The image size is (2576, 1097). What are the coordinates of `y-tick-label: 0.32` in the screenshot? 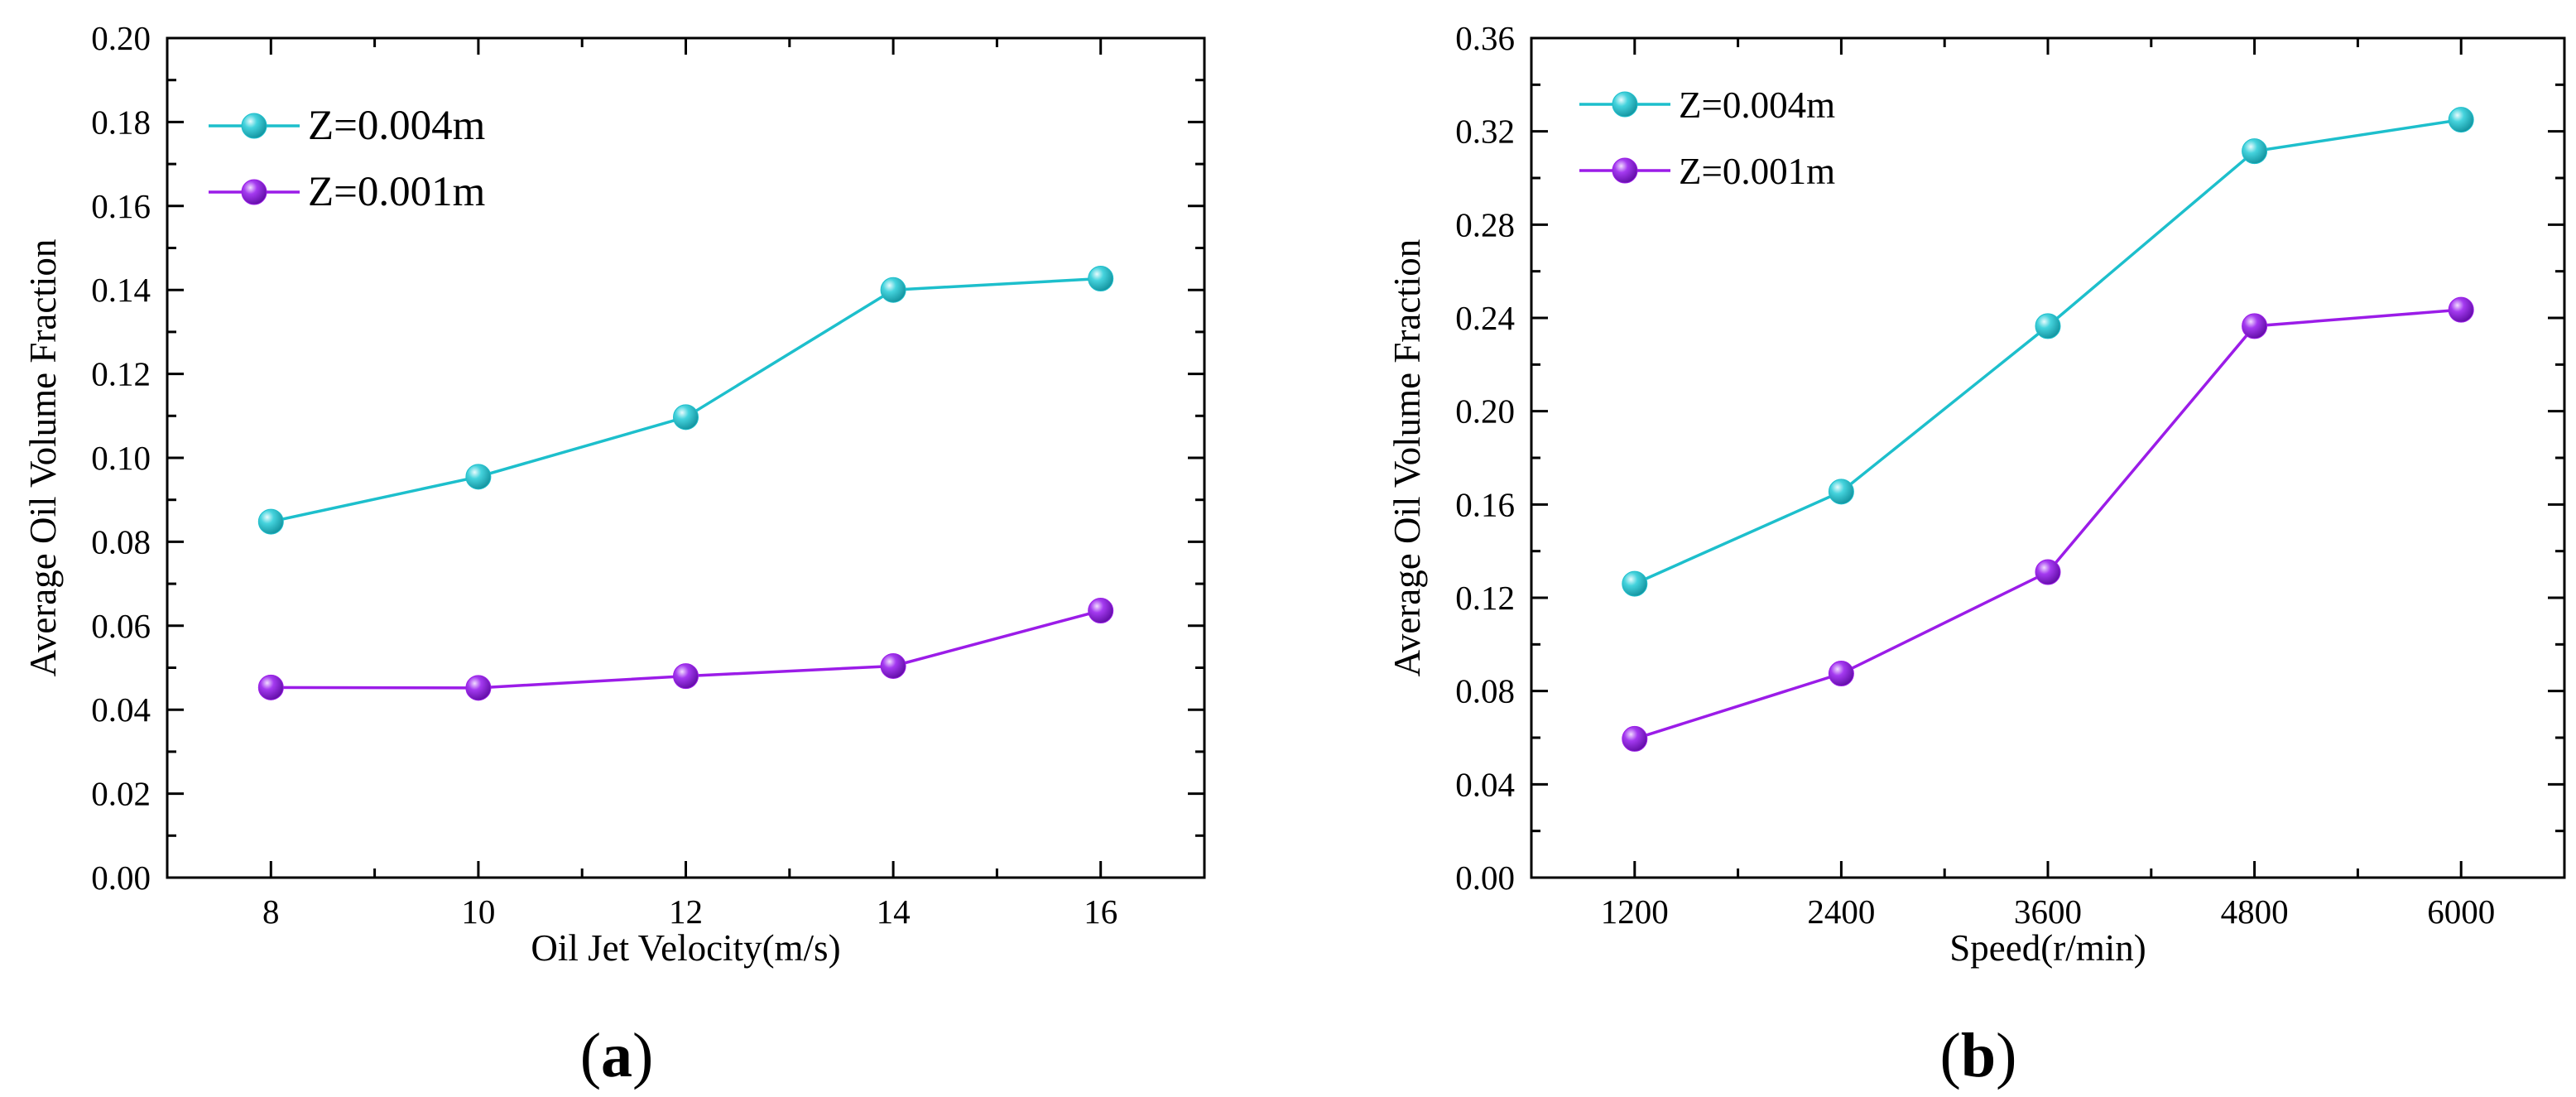 It's located at (1485, 132).